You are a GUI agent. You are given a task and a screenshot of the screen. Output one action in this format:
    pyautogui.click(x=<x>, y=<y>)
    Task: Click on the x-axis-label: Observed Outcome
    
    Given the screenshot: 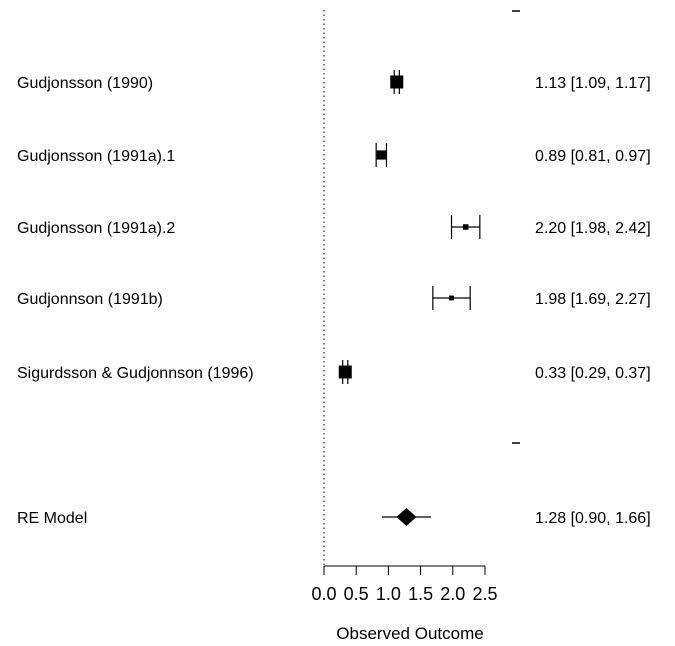 What is the action you would take?
    pyautogui.click(x=409, y=633)
    